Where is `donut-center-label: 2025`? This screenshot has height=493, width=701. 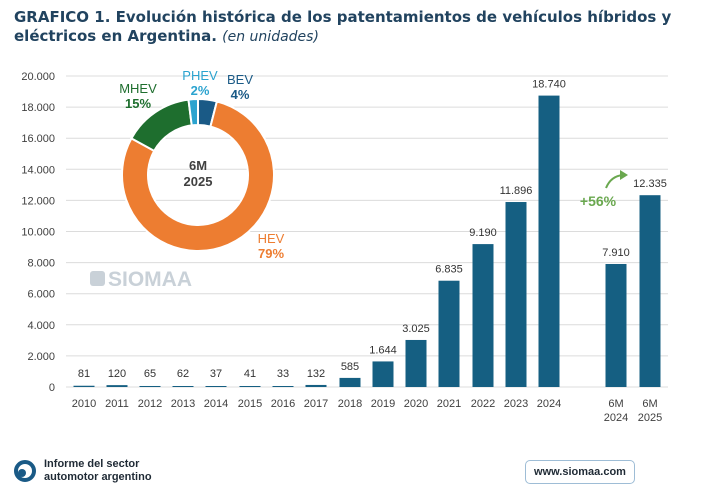 donut-center-label: 2025 is located at coordinates (198, 181).